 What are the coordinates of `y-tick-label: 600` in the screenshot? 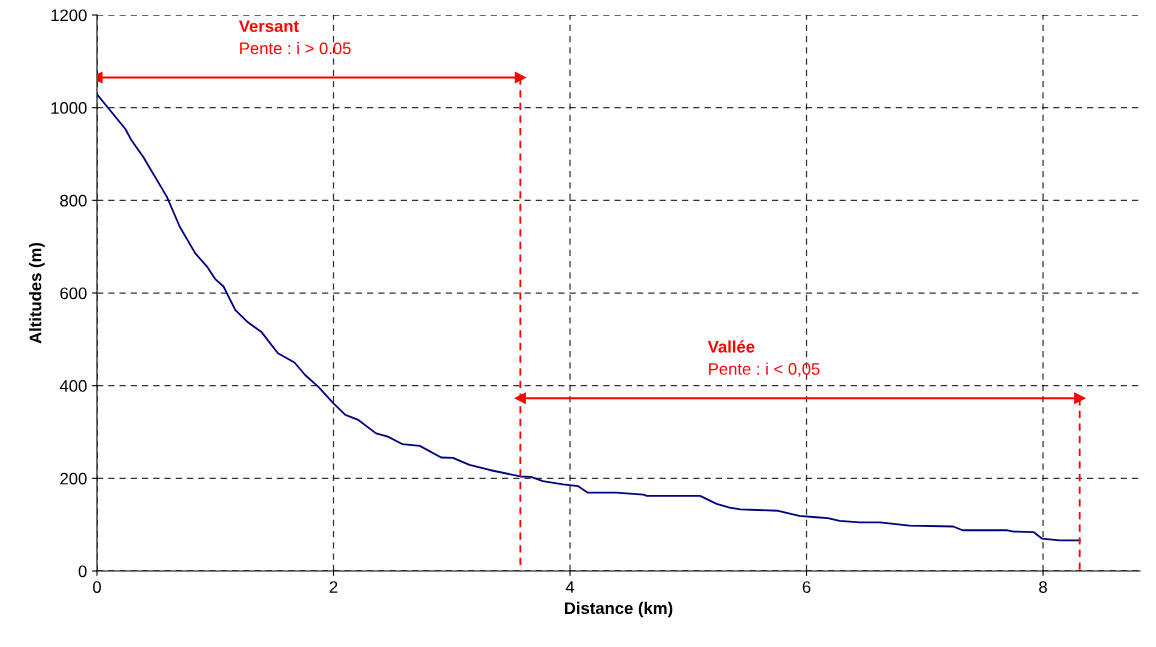 It's located at (73, 293).